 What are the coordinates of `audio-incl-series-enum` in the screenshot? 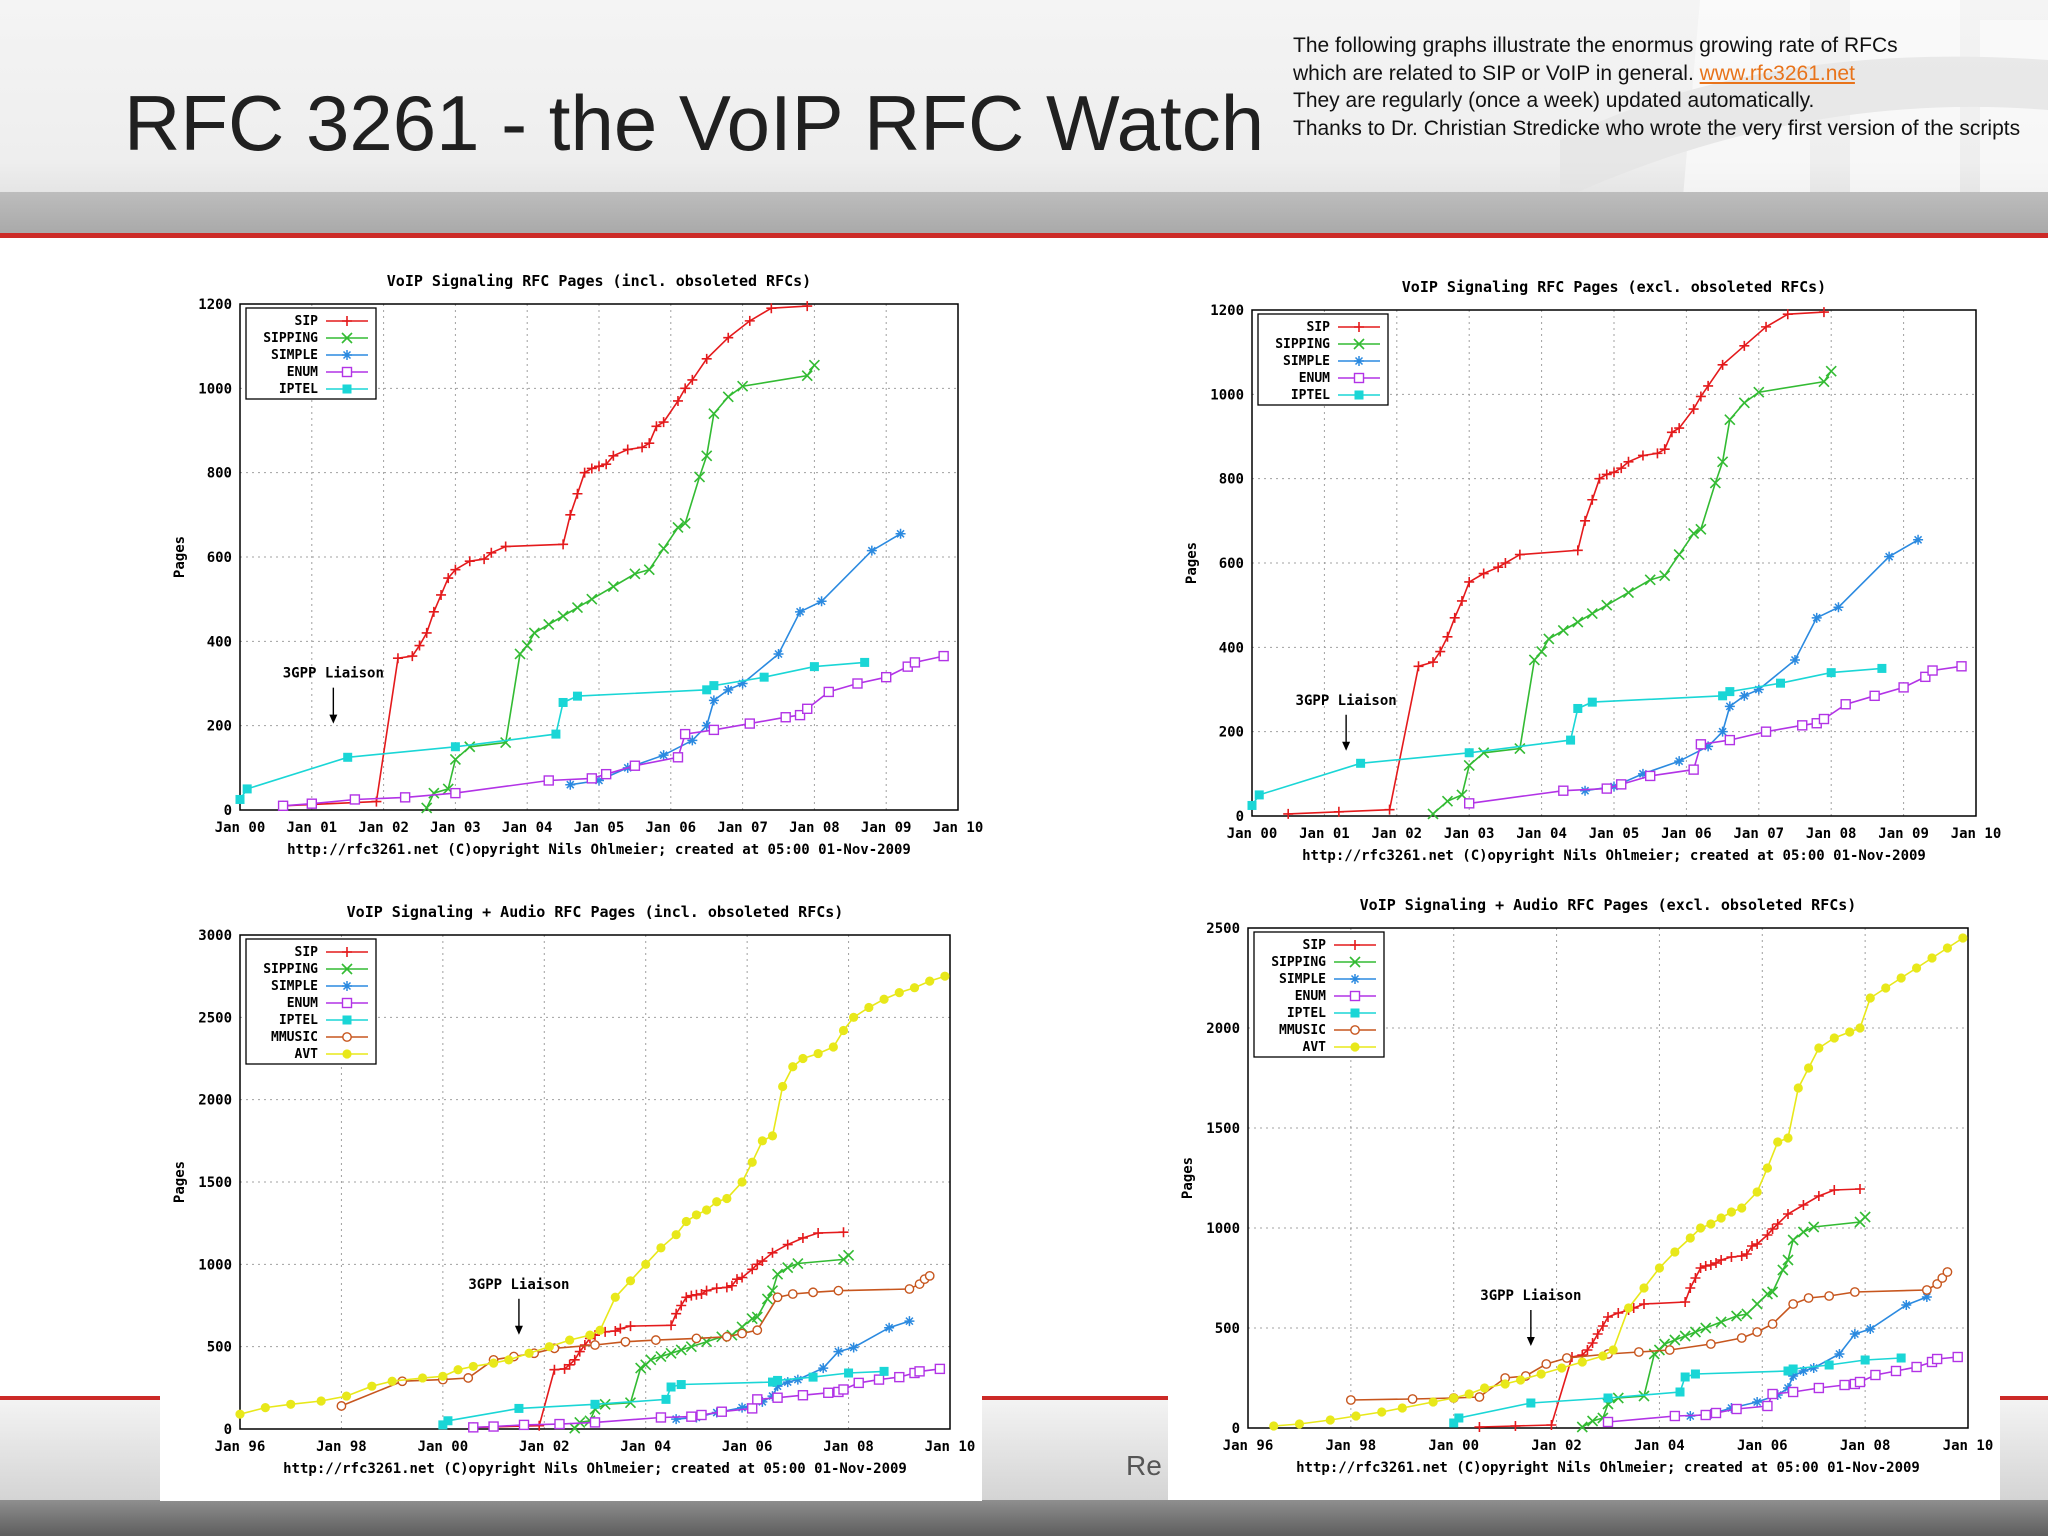 It's located at (707, 1398).